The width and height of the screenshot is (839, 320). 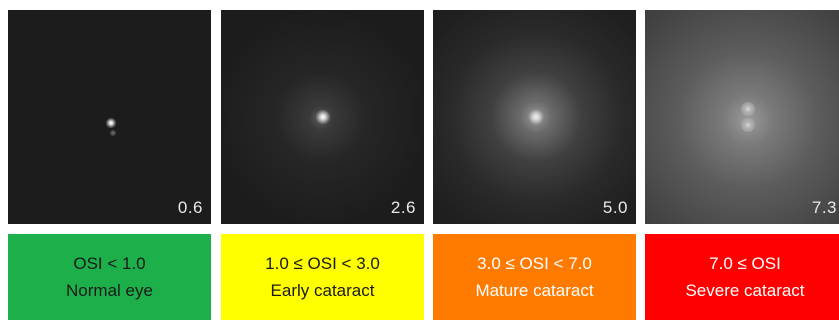 What do you see at coordinates (615, 207) in the screenshot?
I see `osi-value: 5.0` at bounding box center [615, 207].